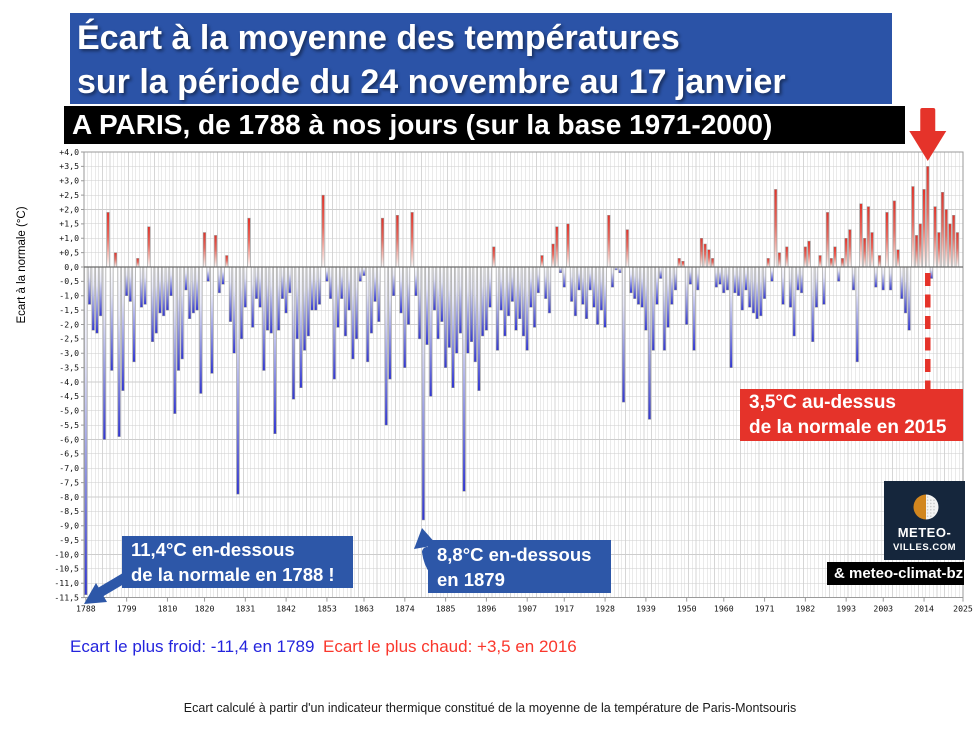  What do you see at coordinates (327, 609) in the screenshot?
I see `svg-text: 1853` at bounding box center [327, 609].